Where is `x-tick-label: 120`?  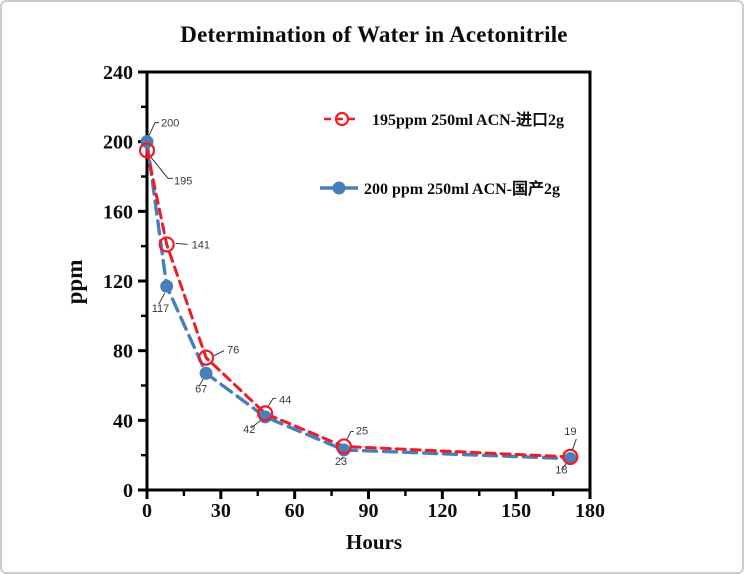
x-tick-label: 120 is located at coordinates (442, 511).